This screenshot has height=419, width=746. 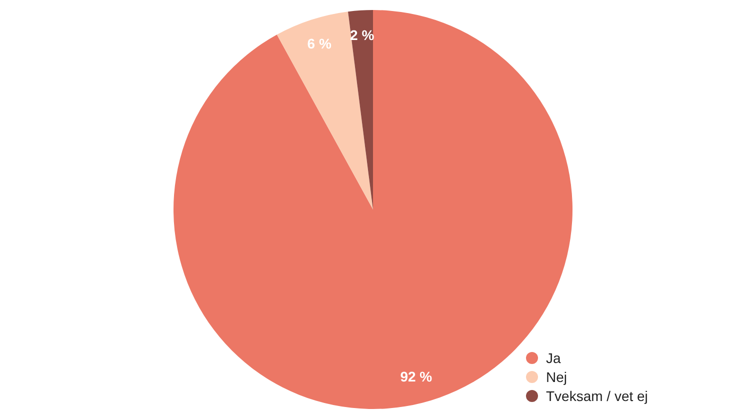 I want to click on legend-label: Ja, so click(x=553, y=358).